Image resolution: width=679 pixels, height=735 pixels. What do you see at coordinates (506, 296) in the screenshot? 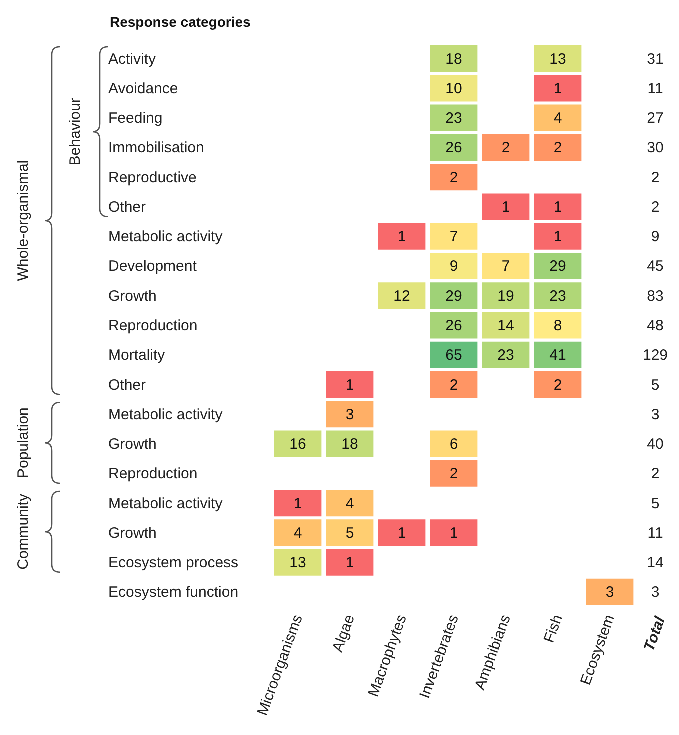
I see `data-label: 19` at bounding box center [506, 296].